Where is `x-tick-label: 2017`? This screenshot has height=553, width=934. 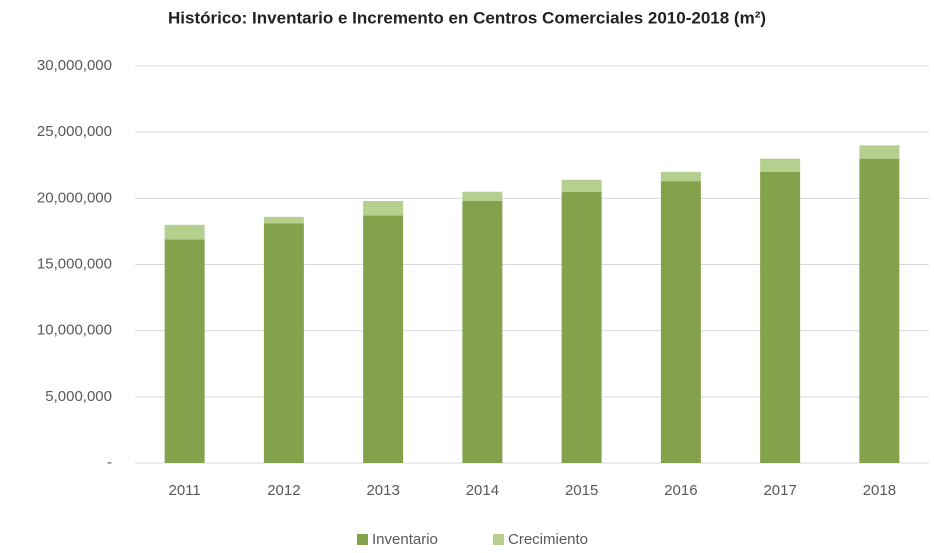
x-tick-label: 2017 is located at coordinates (779, 490).